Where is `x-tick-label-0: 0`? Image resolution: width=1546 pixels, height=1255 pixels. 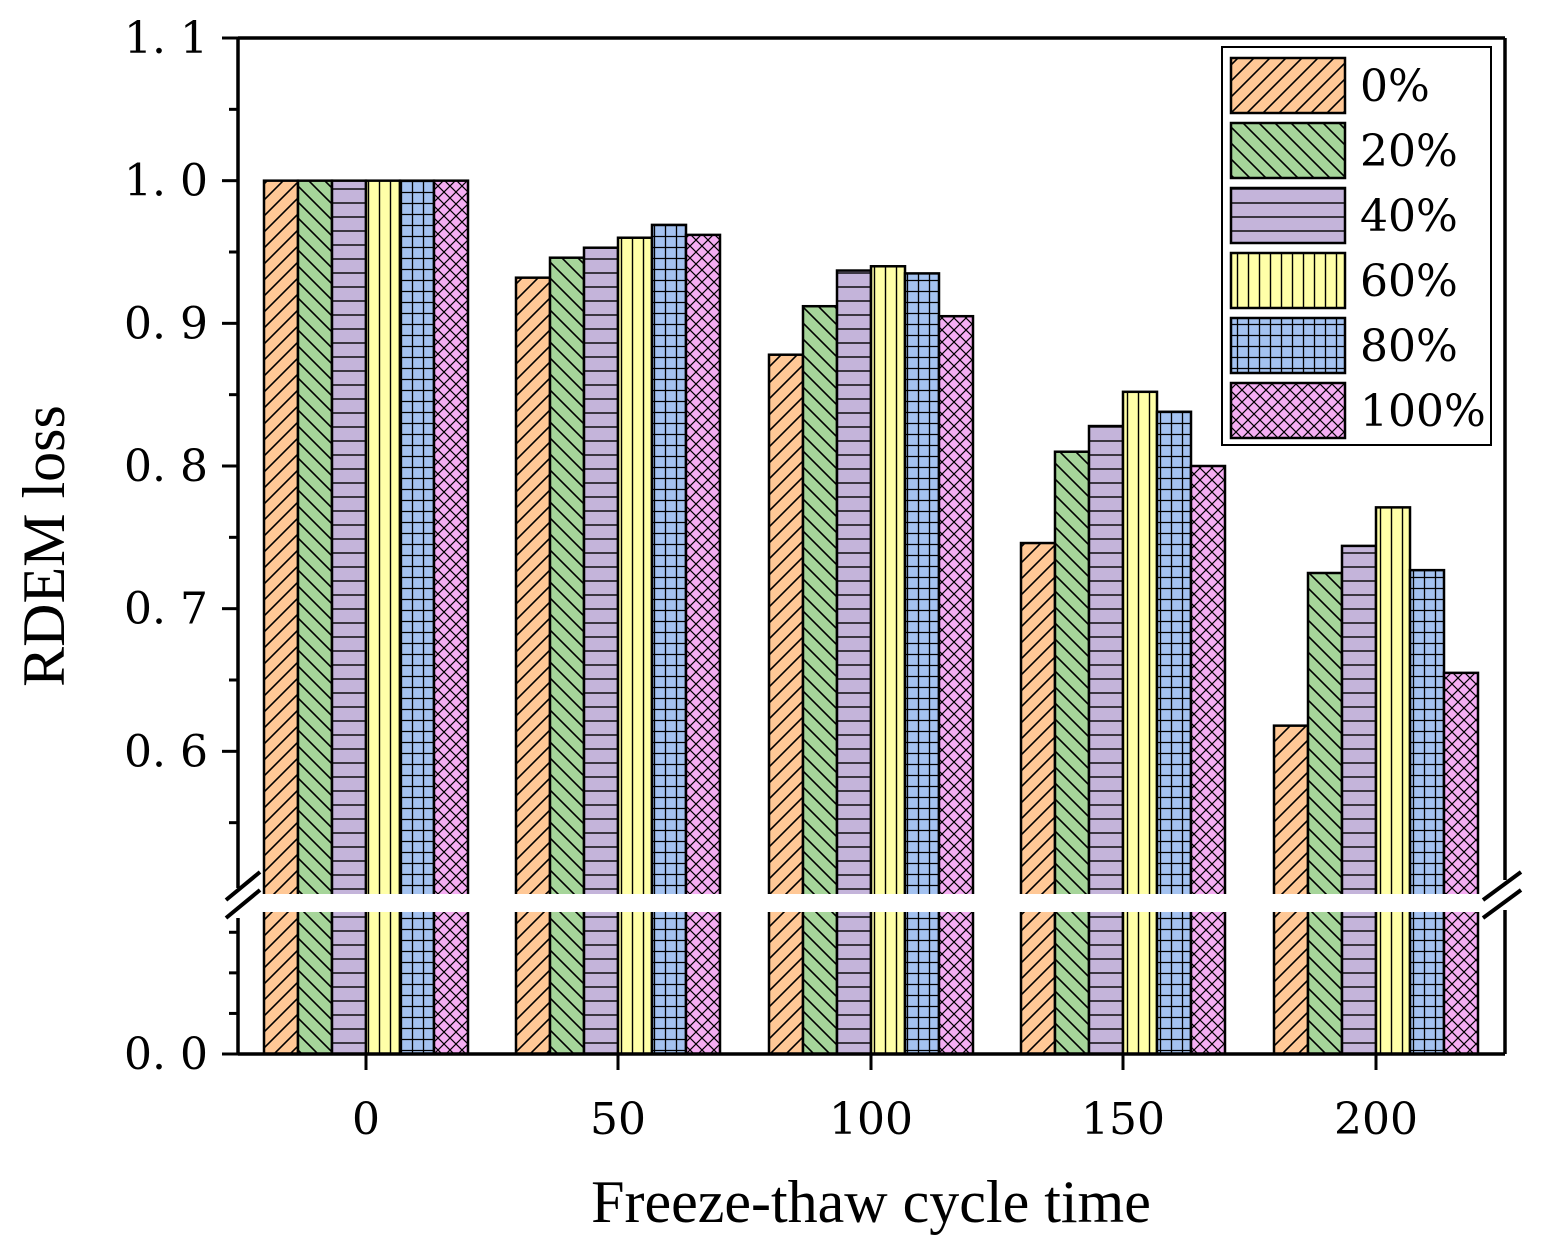 x-tick-label-0: 0 is located at coordinates (366, 1119).